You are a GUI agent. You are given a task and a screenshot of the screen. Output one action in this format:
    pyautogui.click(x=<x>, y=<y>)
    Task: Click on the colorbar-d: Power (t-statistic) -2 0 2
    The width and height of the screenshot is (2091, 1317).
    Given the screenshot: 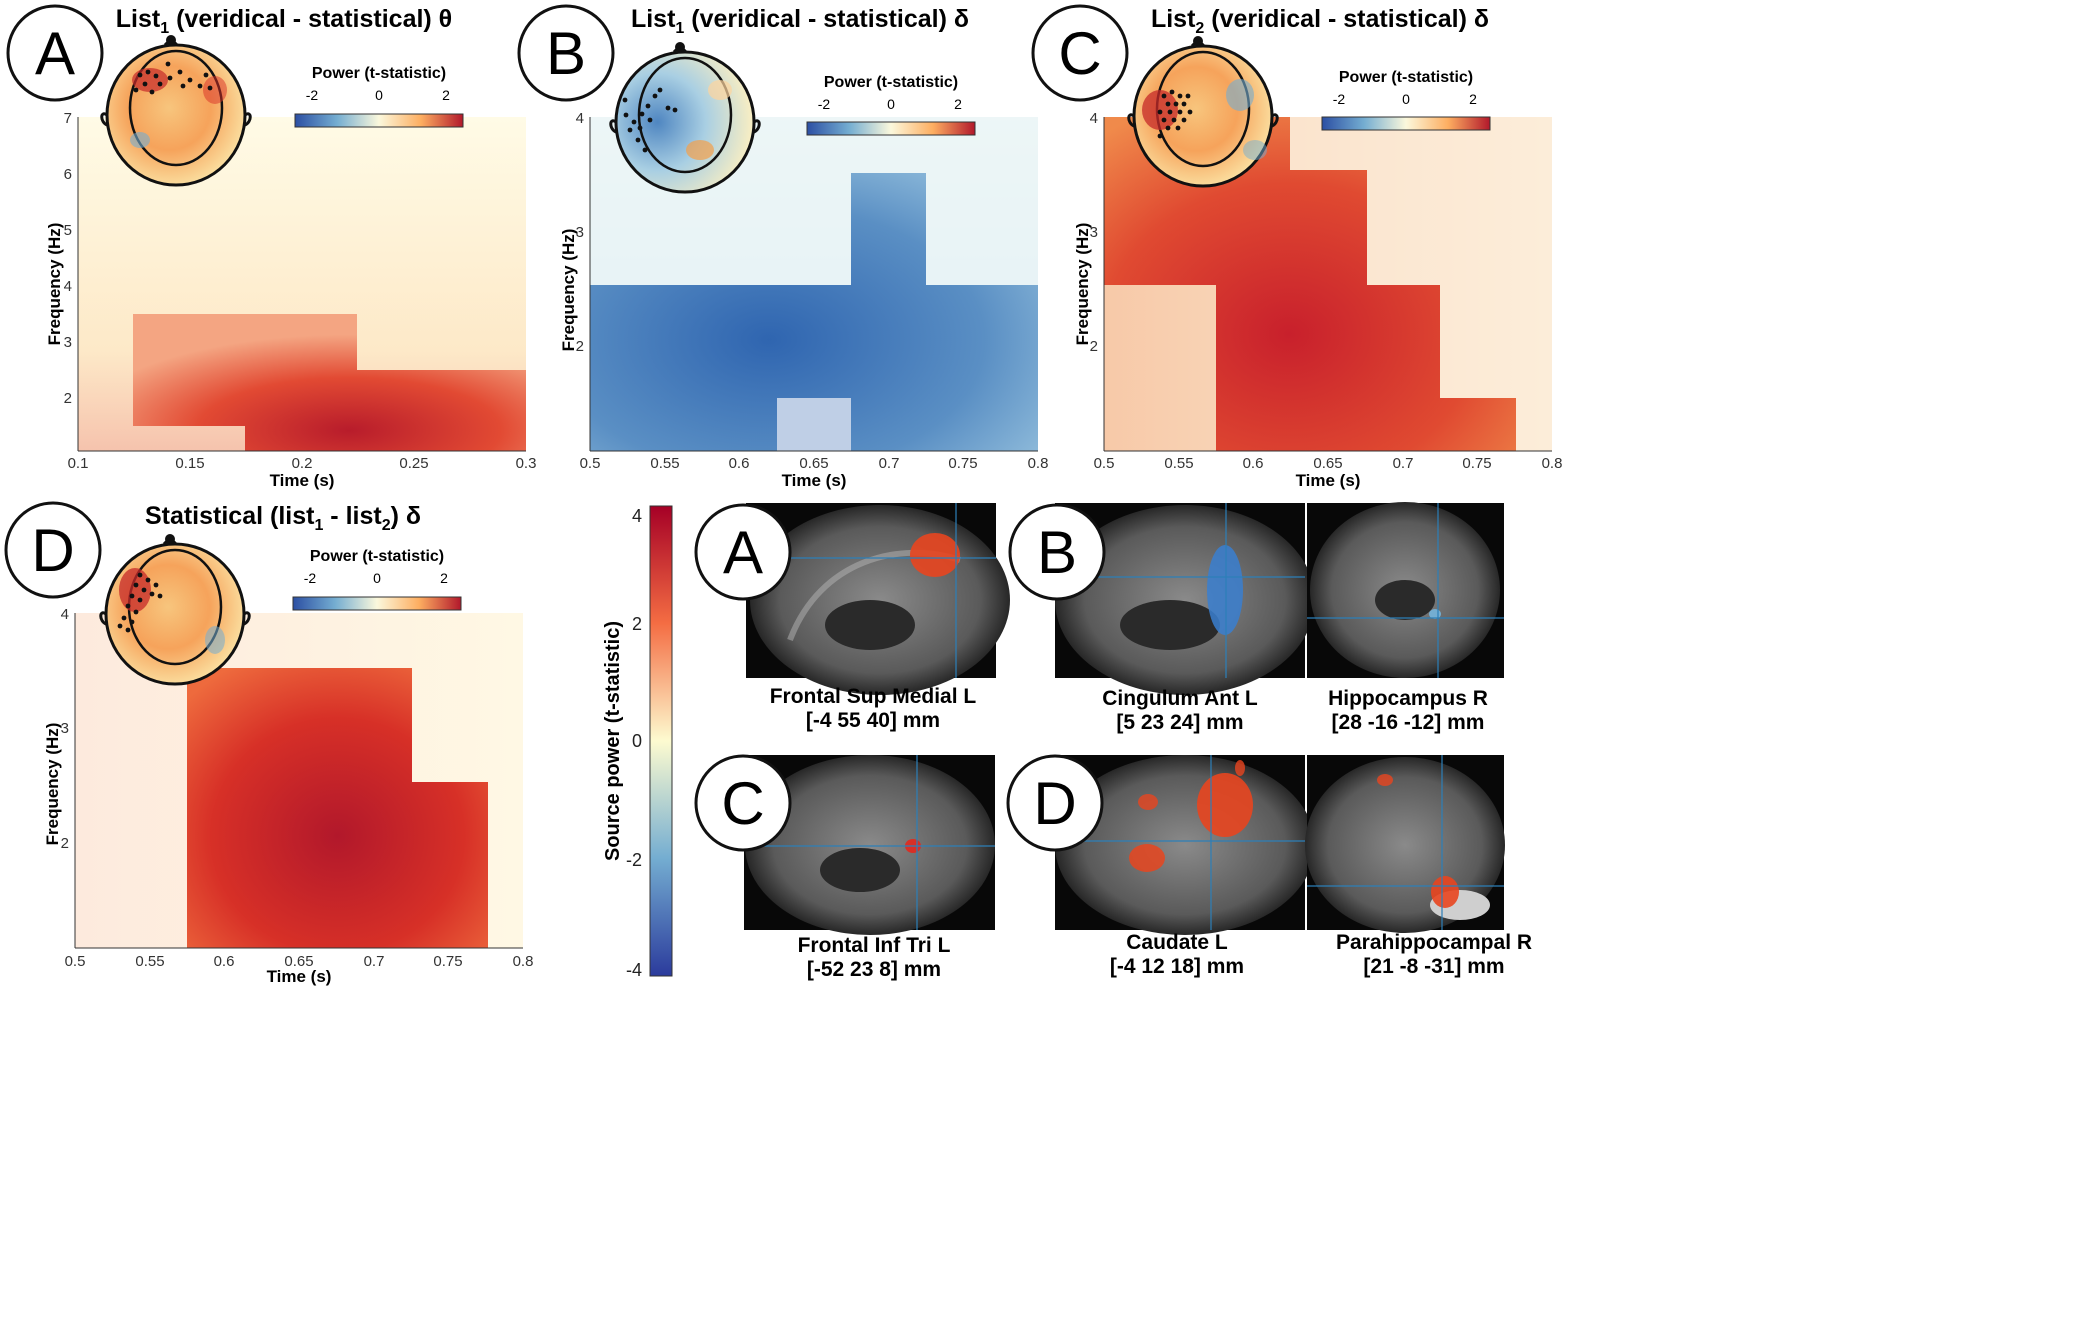 What is the action you would take?
    pyautogui.click(x=377, y=579)
    